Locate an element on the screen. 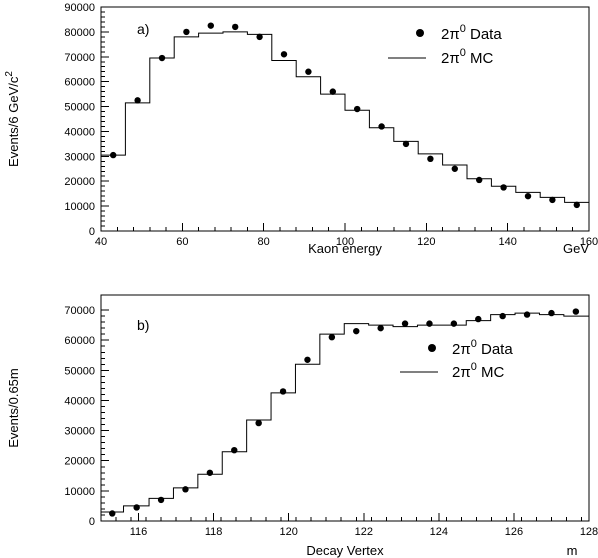 The height and width of the screenshot is (558, 598). legend-b-data-label: 2π0 Data is located at coordinates (482, 348).